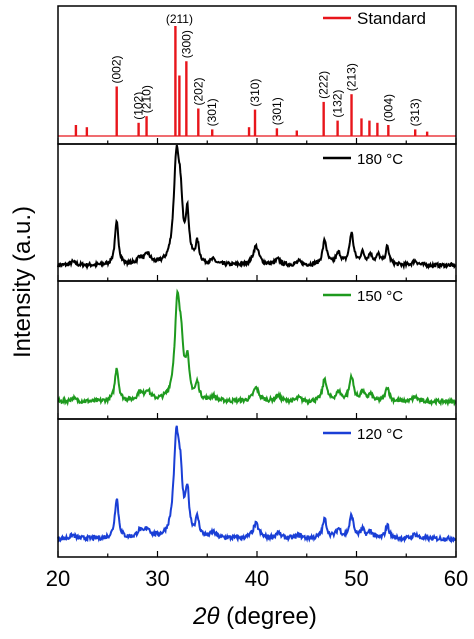 The image size is (474, 639). I want to click on x-axis: 20 30 40 50 60, so click(257, 578).